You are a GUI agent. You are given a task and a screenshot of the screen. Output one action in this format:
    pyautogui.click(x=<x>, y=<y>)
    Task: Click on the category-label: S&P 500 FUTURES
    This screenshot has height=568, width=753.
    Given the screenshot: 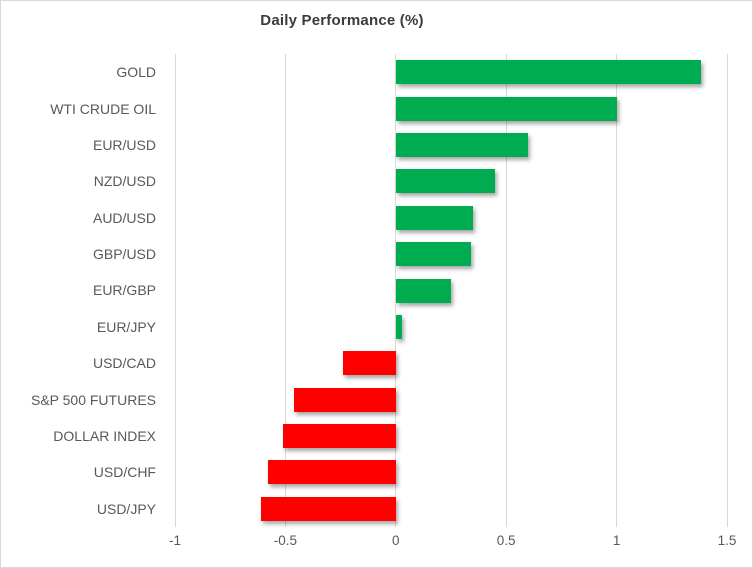 What is the action you would take?
    pyautogui.click(x=93, y=399)
    